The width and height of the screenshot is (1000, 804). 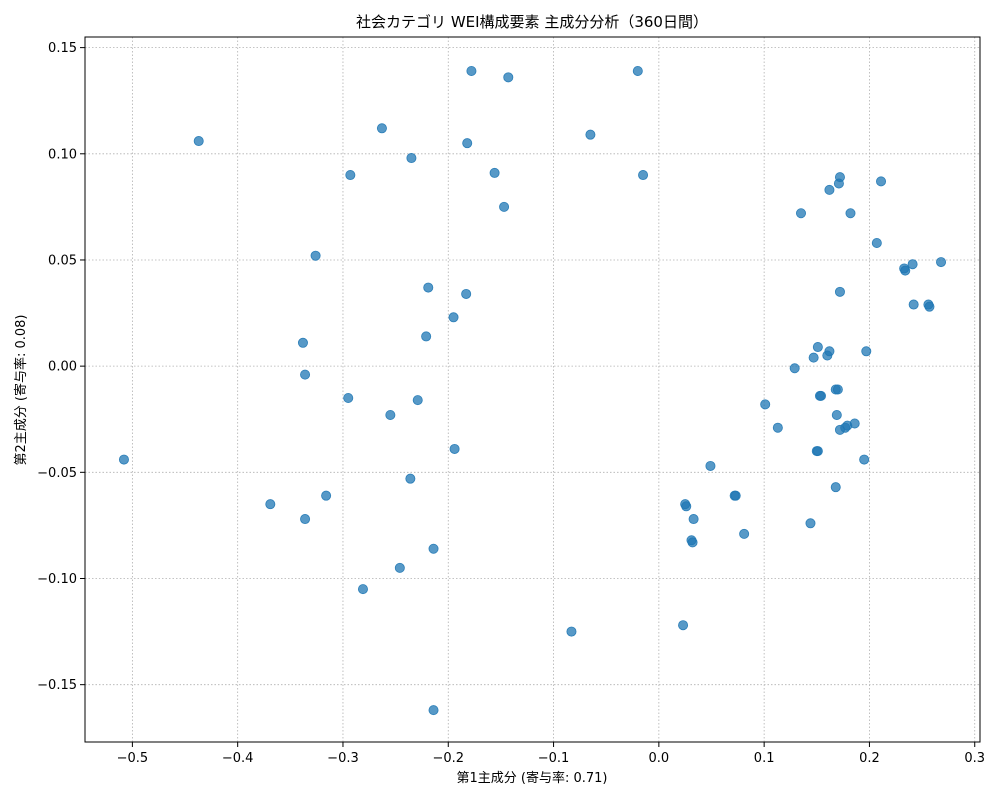 I want to click on x-tick-label: −0.1, so click(x=554, y=758).